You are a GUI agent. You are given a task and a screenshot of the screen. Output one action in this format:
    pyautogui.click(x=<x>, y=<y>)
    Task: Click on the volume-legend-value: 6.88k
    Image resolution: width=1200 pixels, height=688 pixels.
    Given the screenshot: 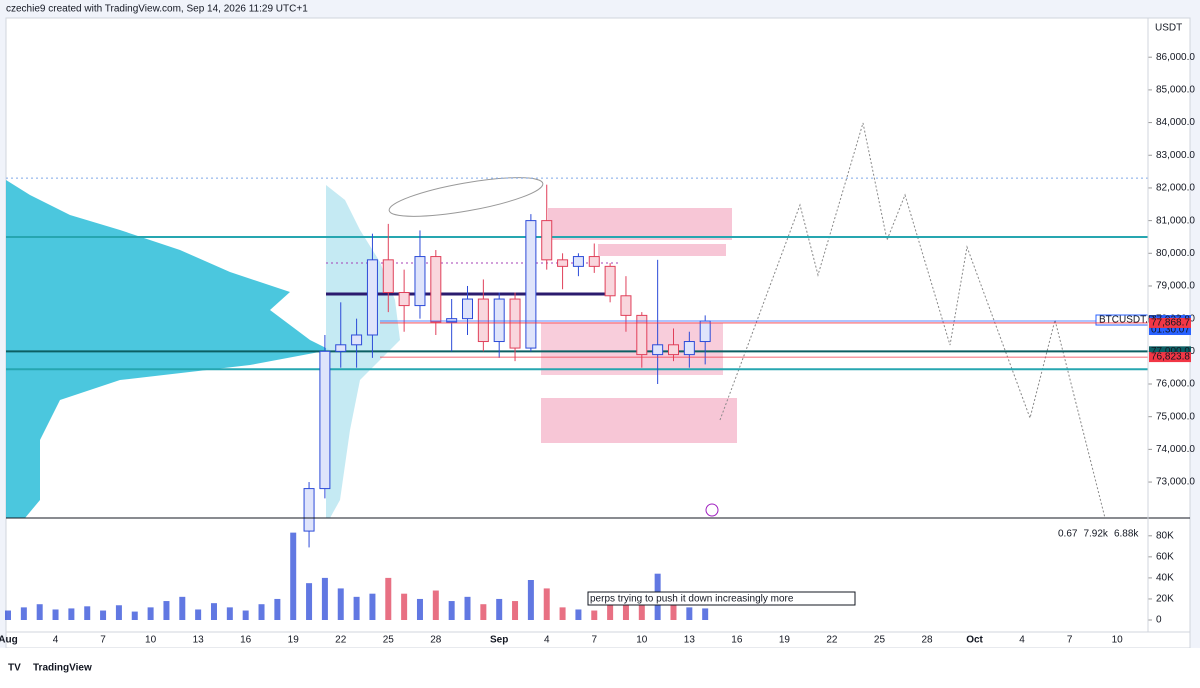 What is the action you would take?
    pyautogui.click(x=1126, y=534)
    